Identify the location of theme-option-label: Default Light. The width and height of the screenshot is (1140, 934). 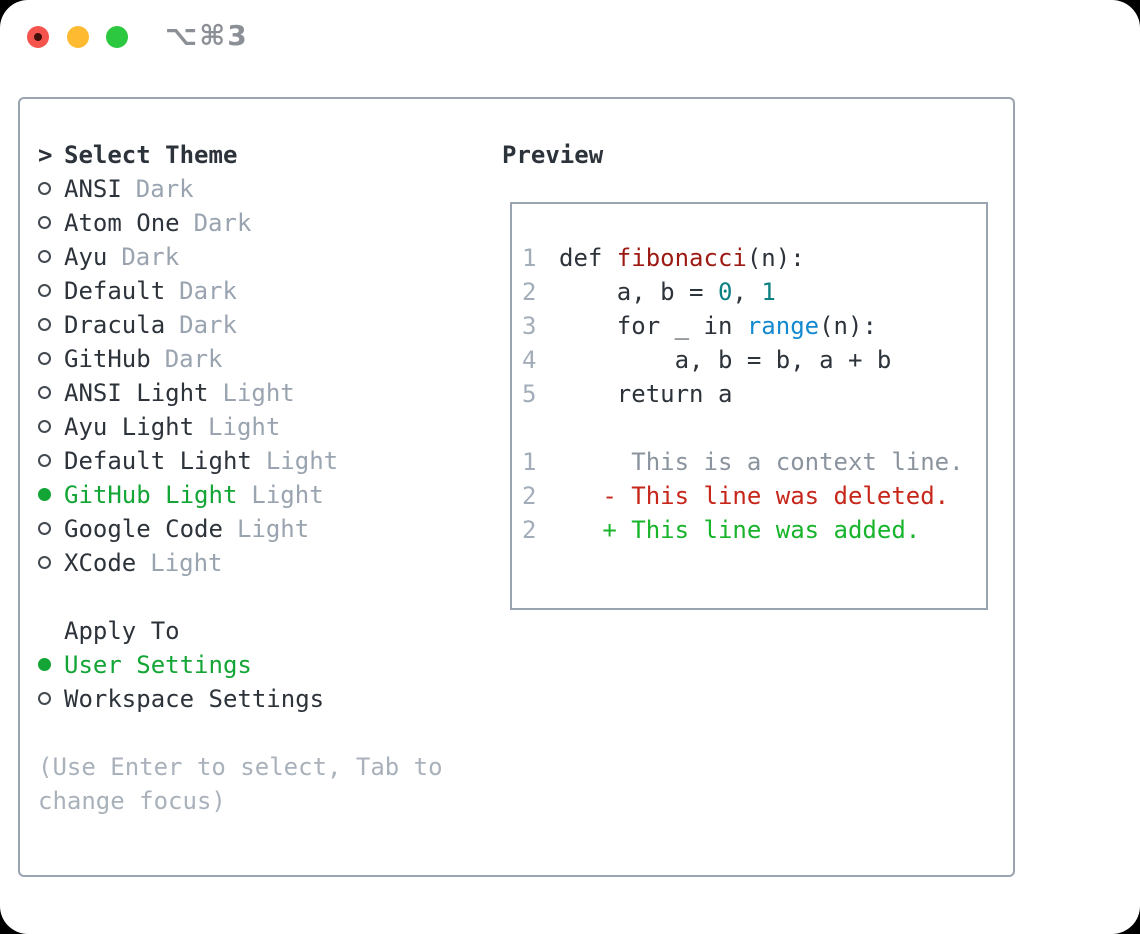
(158, 461).